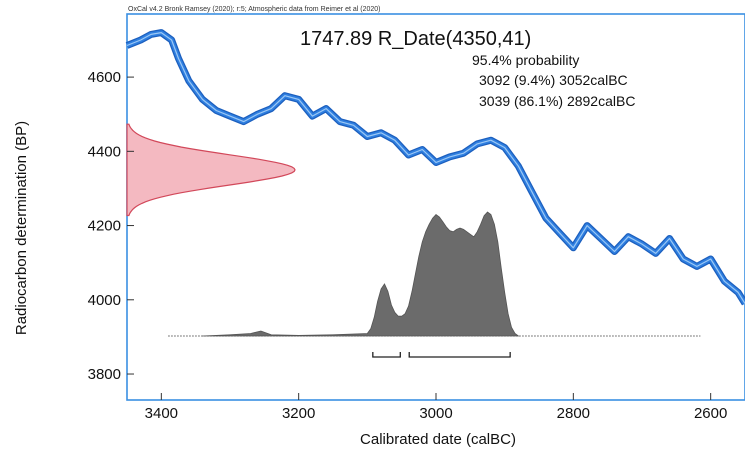  What do you see at coordinates (438, 439) in the screenshot?
I see `x-axis-title: Calibrated date (calBC)` at bounding box center [438, 439].